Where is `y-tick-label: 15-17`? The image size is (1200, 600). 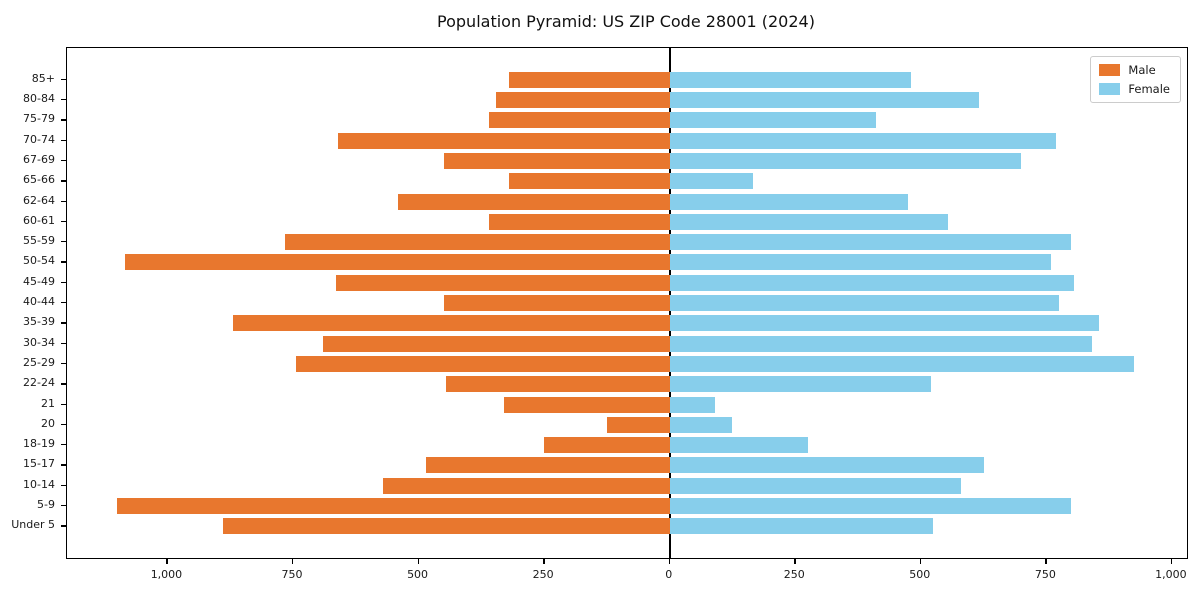 y-tick-label: 15-17 is located at coordinates (39, 464).